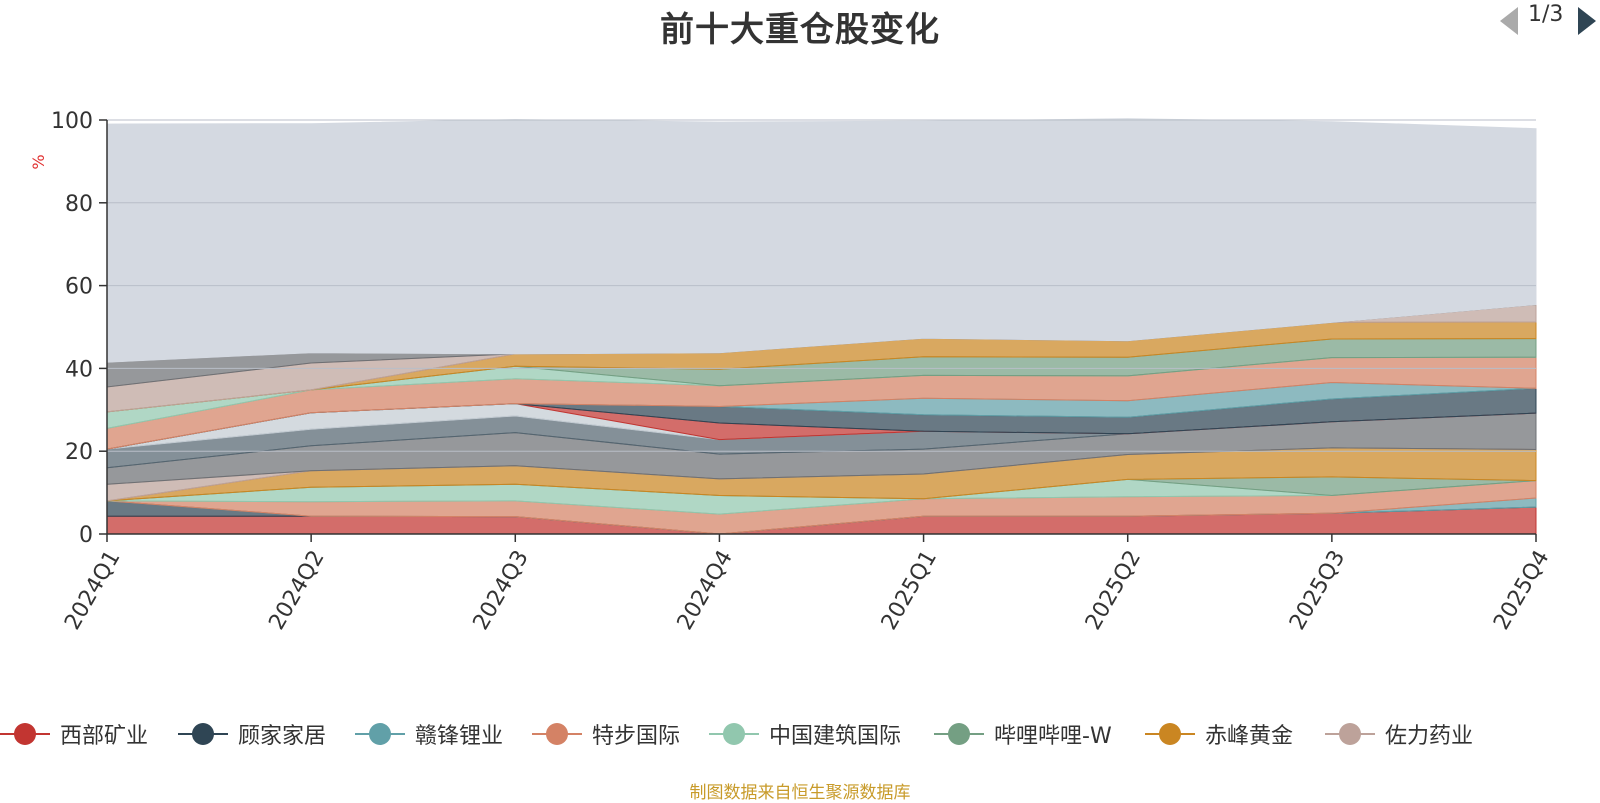 The image size is (1600, 803). Describe the element at coordinates (1429, 736) in the screenshot. I see `legend-label: 佐力药业` at that location.